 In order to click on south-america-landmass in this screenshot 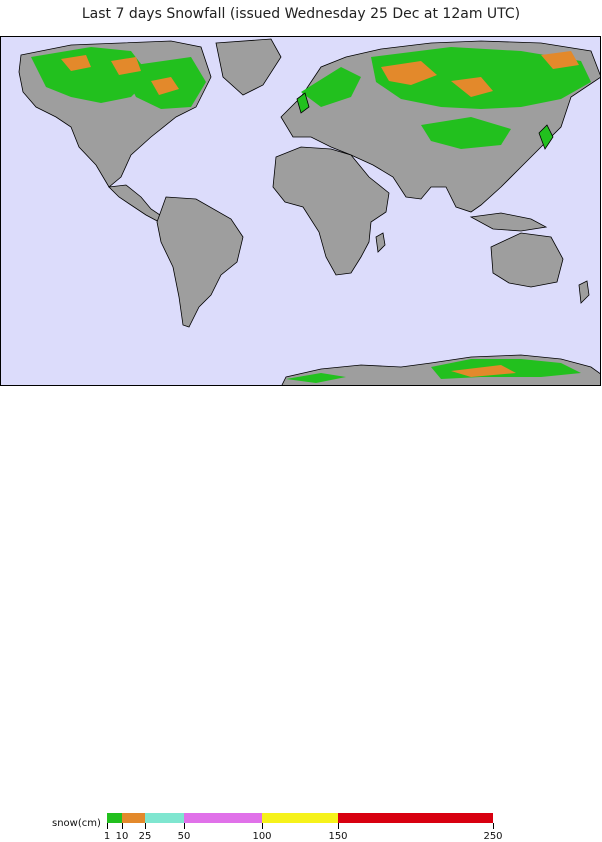, I will do `click(200, 262)`.